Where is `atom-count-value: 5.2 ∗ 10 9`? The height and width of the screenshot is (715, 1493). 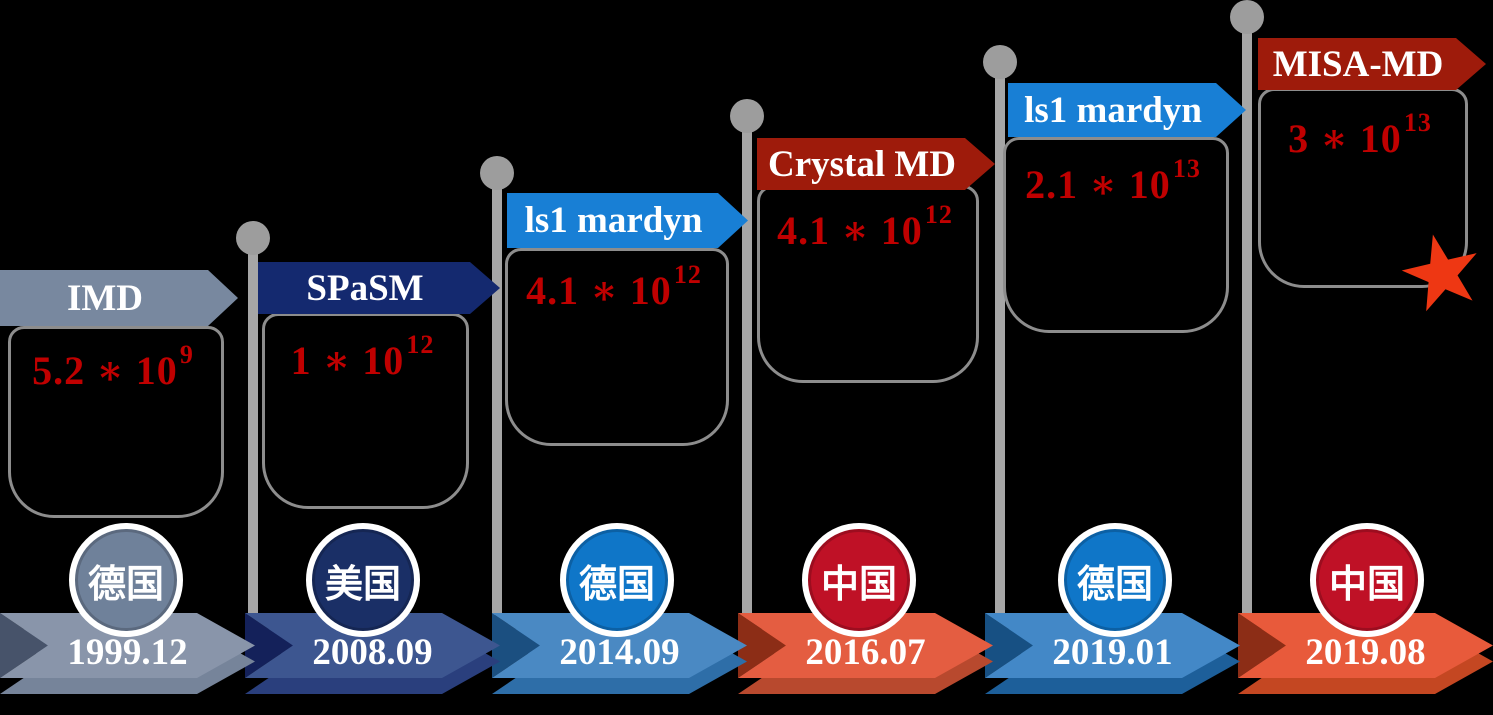 atom-count-value: 5.2 ∗ 10 9 is located at coordinates (113, 366).